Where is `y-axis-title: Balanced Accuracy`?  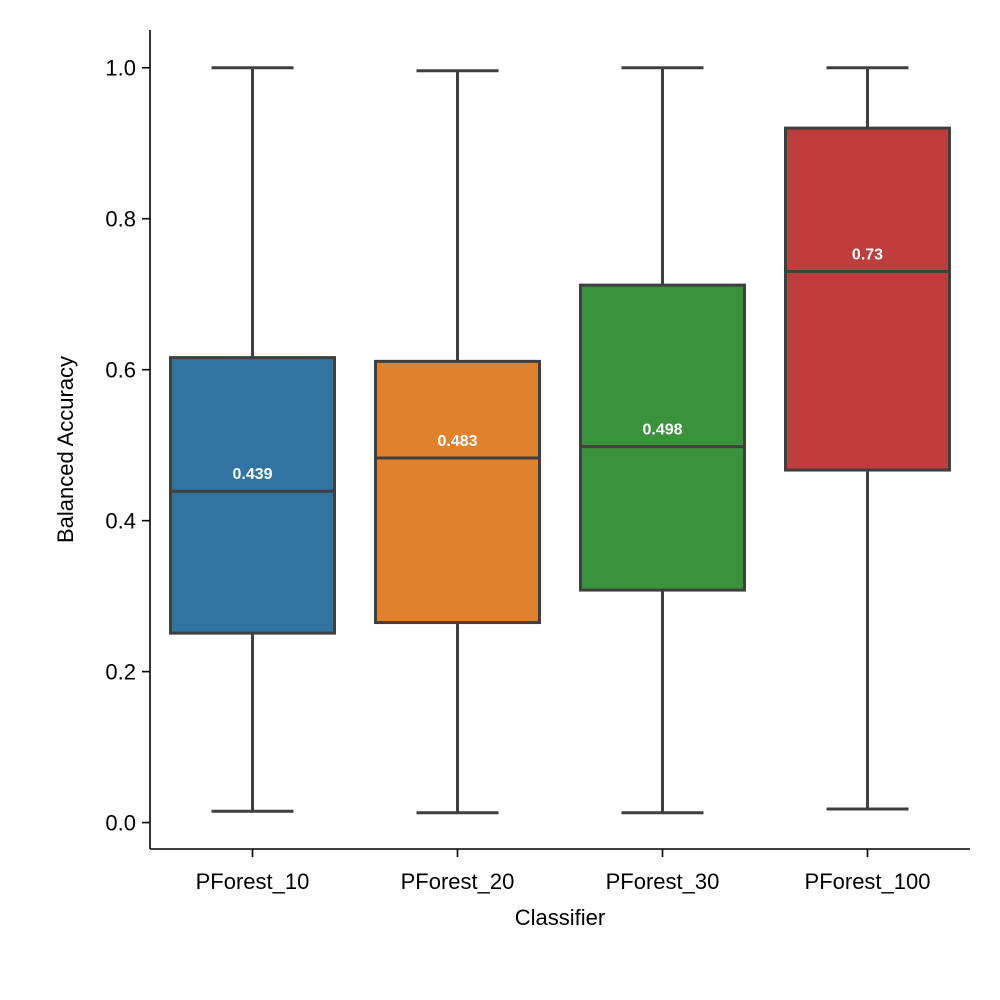
y-axis-title: Balanced Accuracy is located at coordinates (65, 449).